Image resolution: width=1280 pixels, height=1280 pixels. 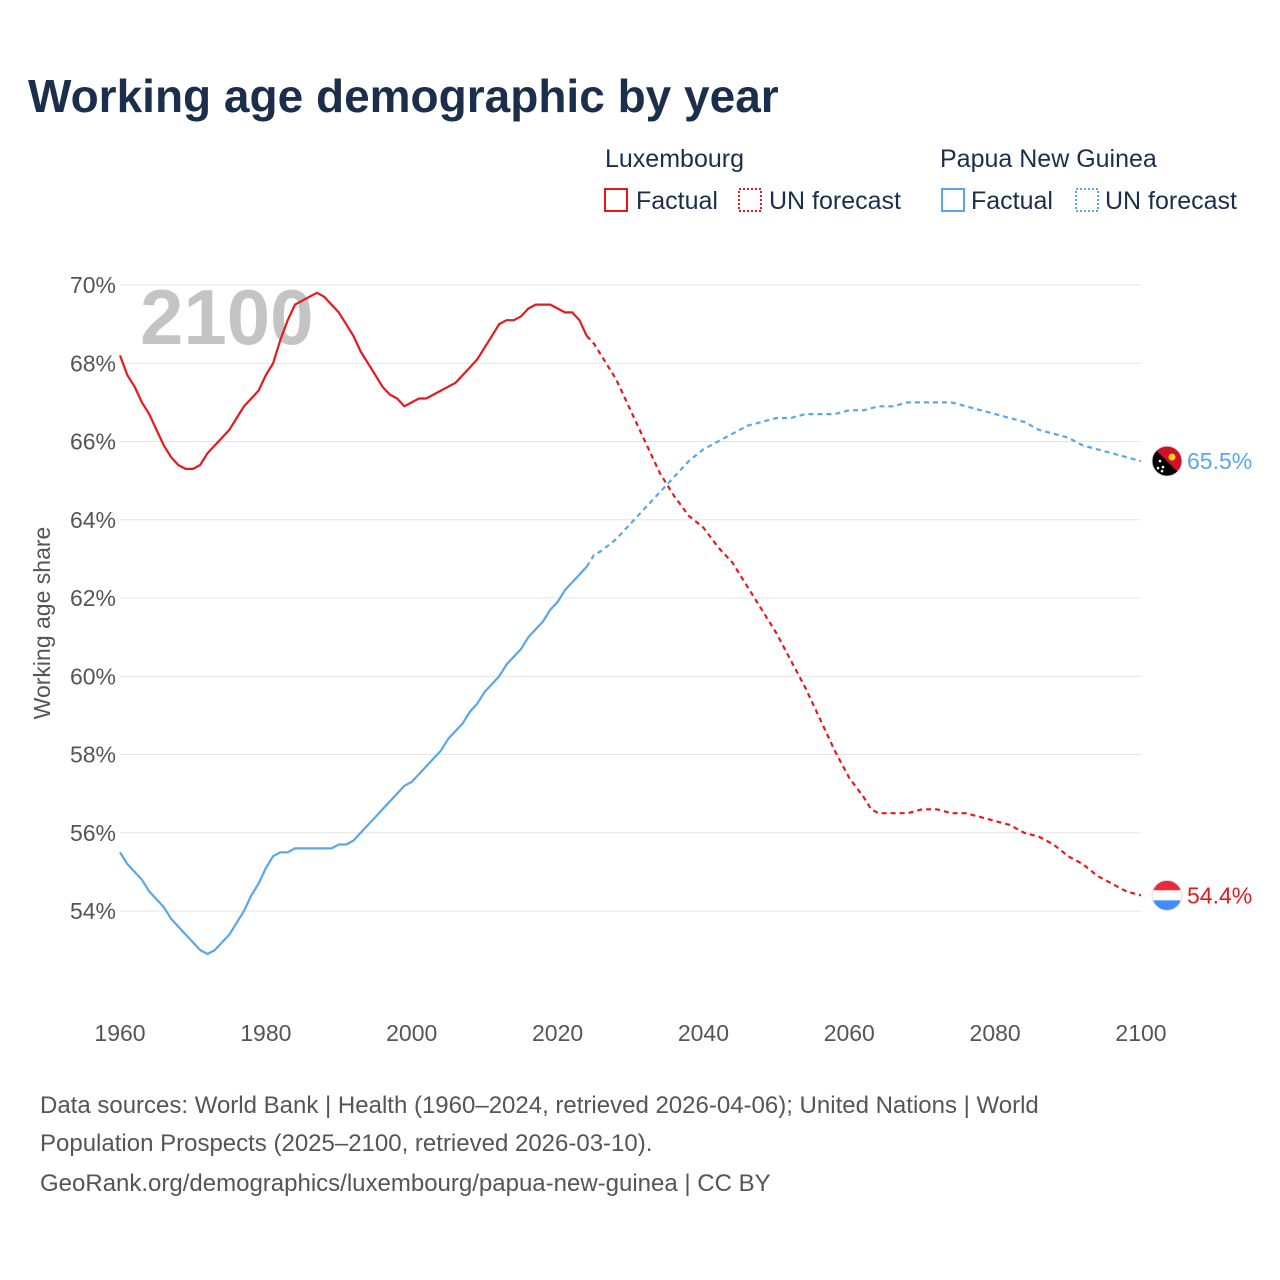 What do you see at coordinates (630, 1033) in the screenshot?
I see `x-axis-ticks: 1960 1980 2000 2020 2040 2060 2080 2100` at bounding box center [630, 1033].